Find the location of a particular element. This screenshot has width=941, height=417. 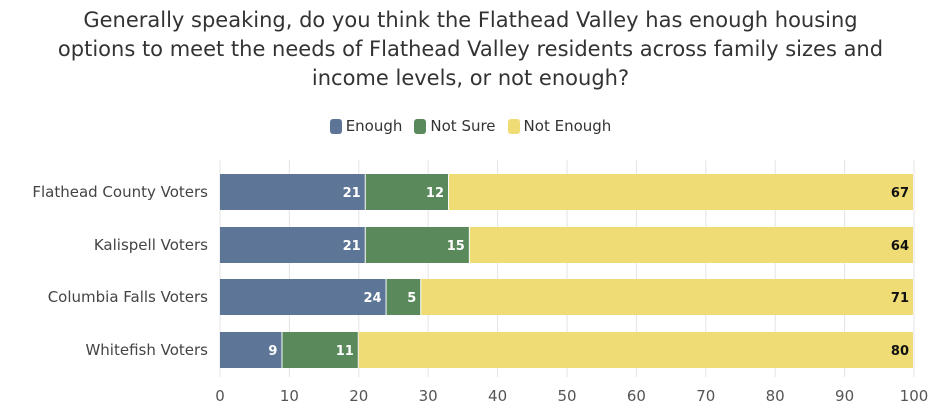

x-tick-label: 80 is located at coordinates (775, 396).